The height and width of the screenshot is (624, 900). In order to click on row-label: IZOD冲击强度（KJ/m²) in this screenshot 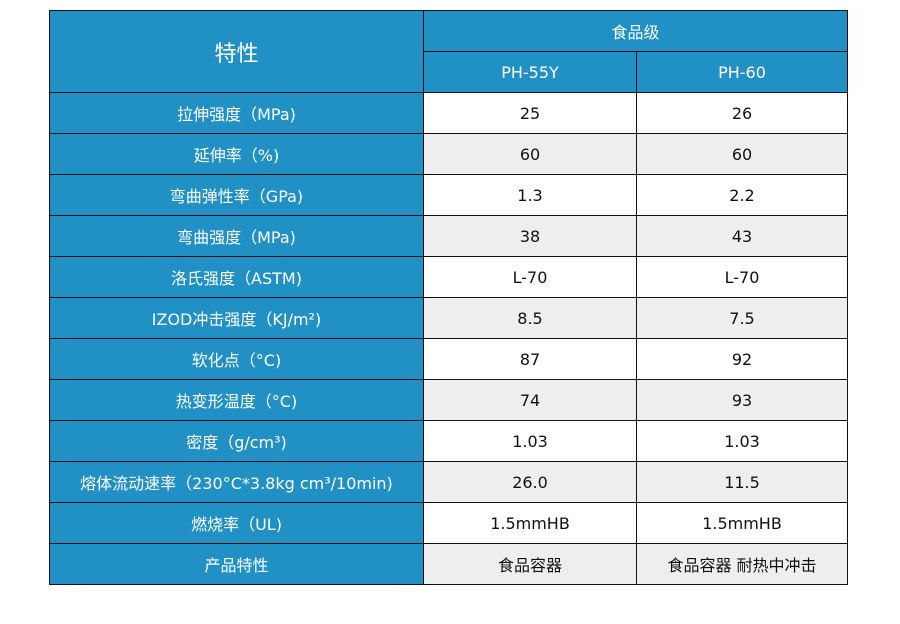, I will do `click(236, 318)`.